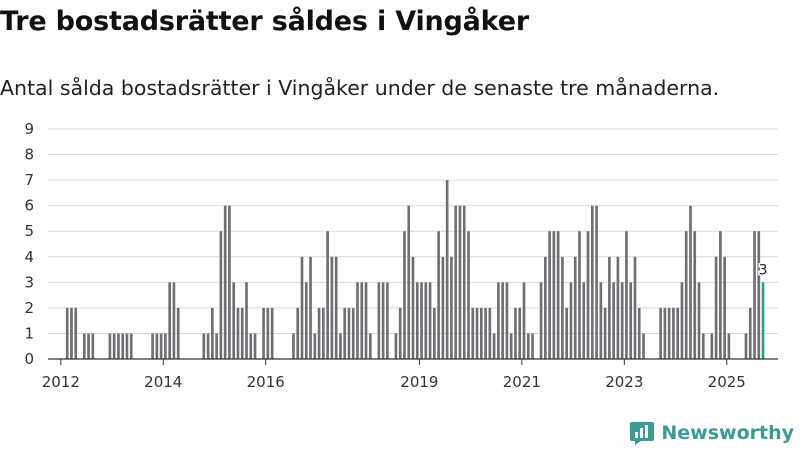  What do you see at coordinates (266, 382) in the screenshot?
I see `x-tick-label: 2016` at bounding box center [266, 382].